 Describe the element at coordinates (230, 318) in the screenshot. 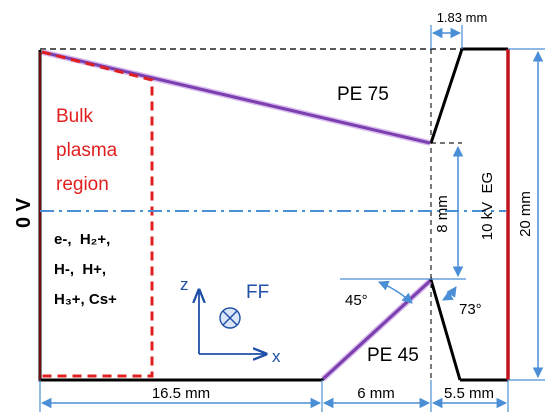

I see `into-page-icon` at that location.